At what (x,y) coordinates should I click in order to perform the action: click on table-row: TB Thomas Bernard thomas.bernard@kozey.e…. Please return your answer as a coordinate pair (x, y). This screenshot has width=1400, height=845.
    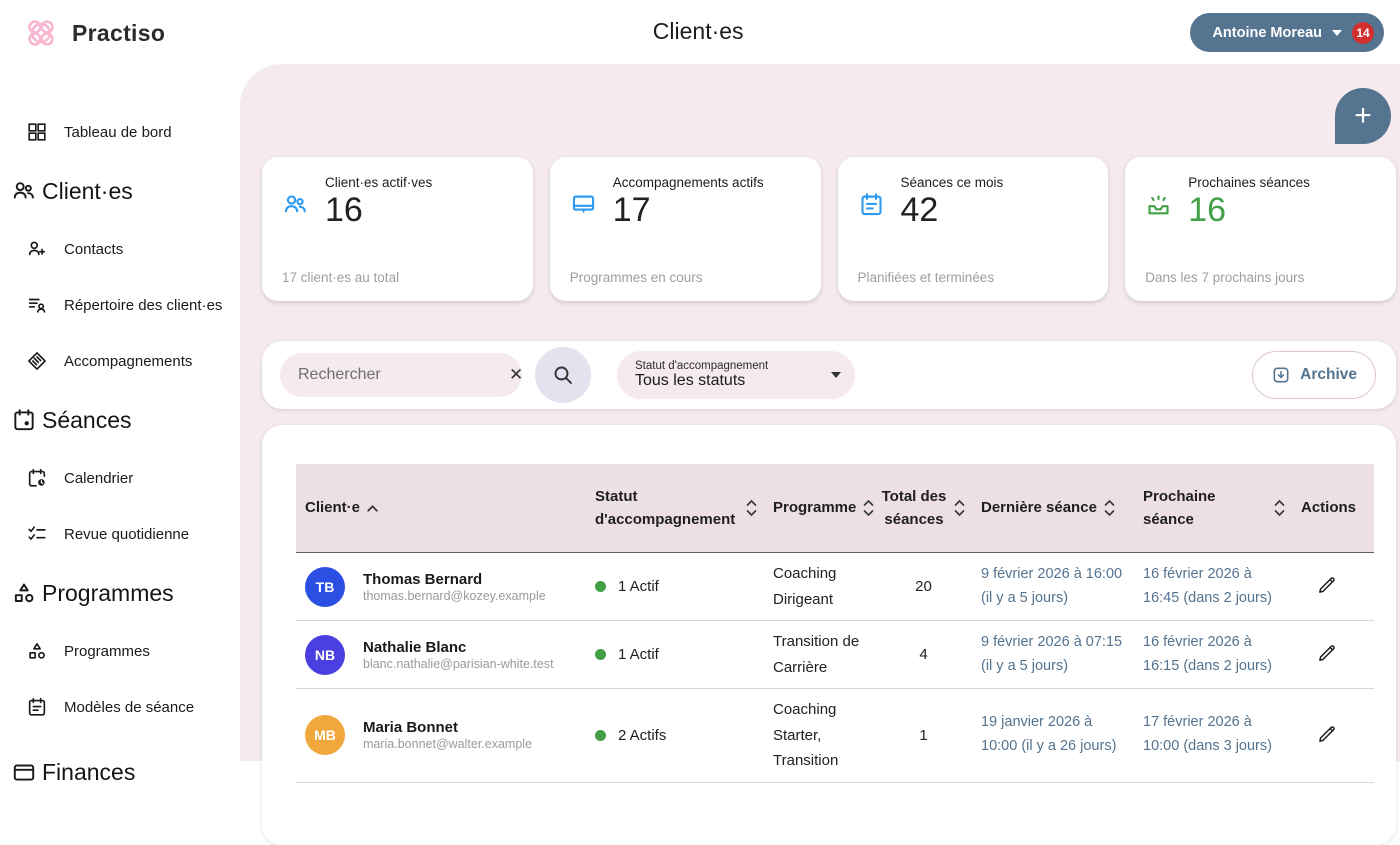
    Looking at the image, I should click on (835, 587).